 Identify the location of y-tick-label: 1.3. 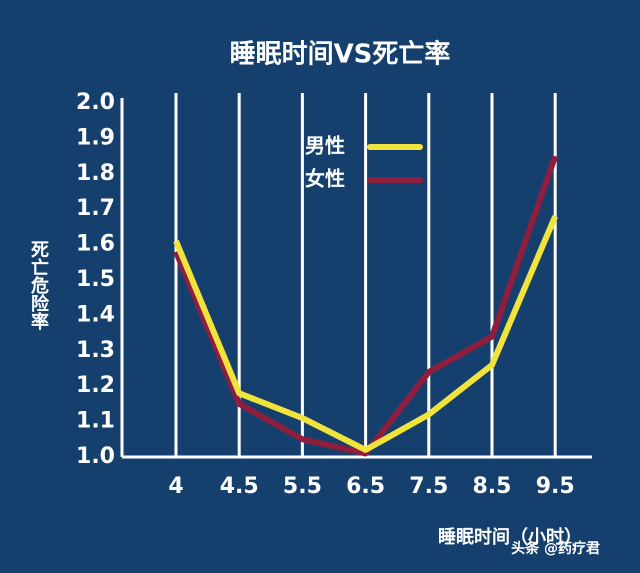
(95, 350).